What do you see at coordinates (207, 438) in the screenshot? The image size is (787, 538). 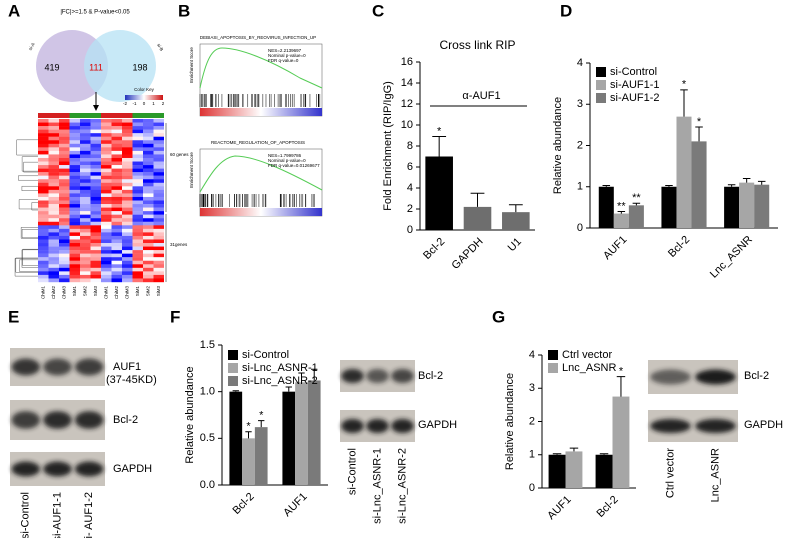 I see `y-tick-label: 0.5` at bounding box center [207, 438].